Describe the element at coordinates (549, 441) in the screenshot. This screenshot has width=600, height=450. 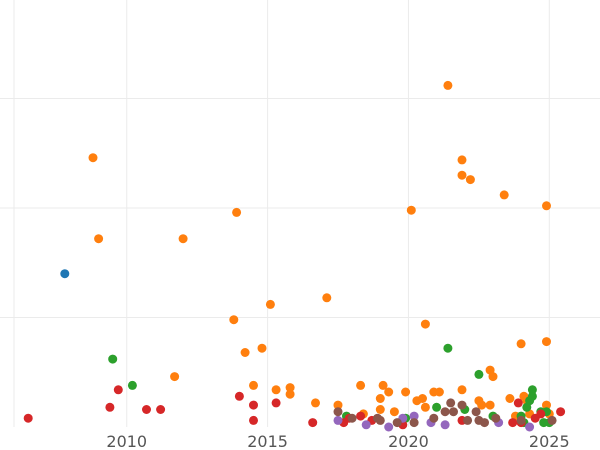
I see `x-tick-label-2025: 2025` at that location.